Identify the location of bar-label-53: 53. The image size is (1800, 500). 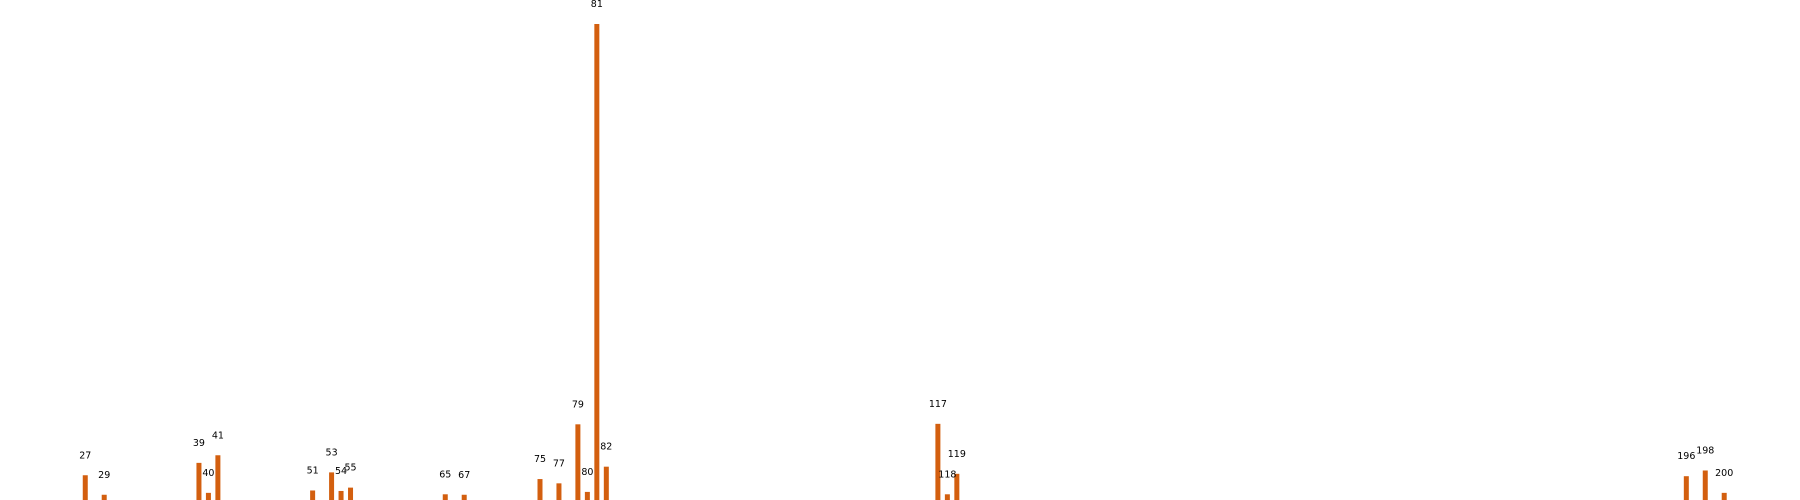
(332, 452).